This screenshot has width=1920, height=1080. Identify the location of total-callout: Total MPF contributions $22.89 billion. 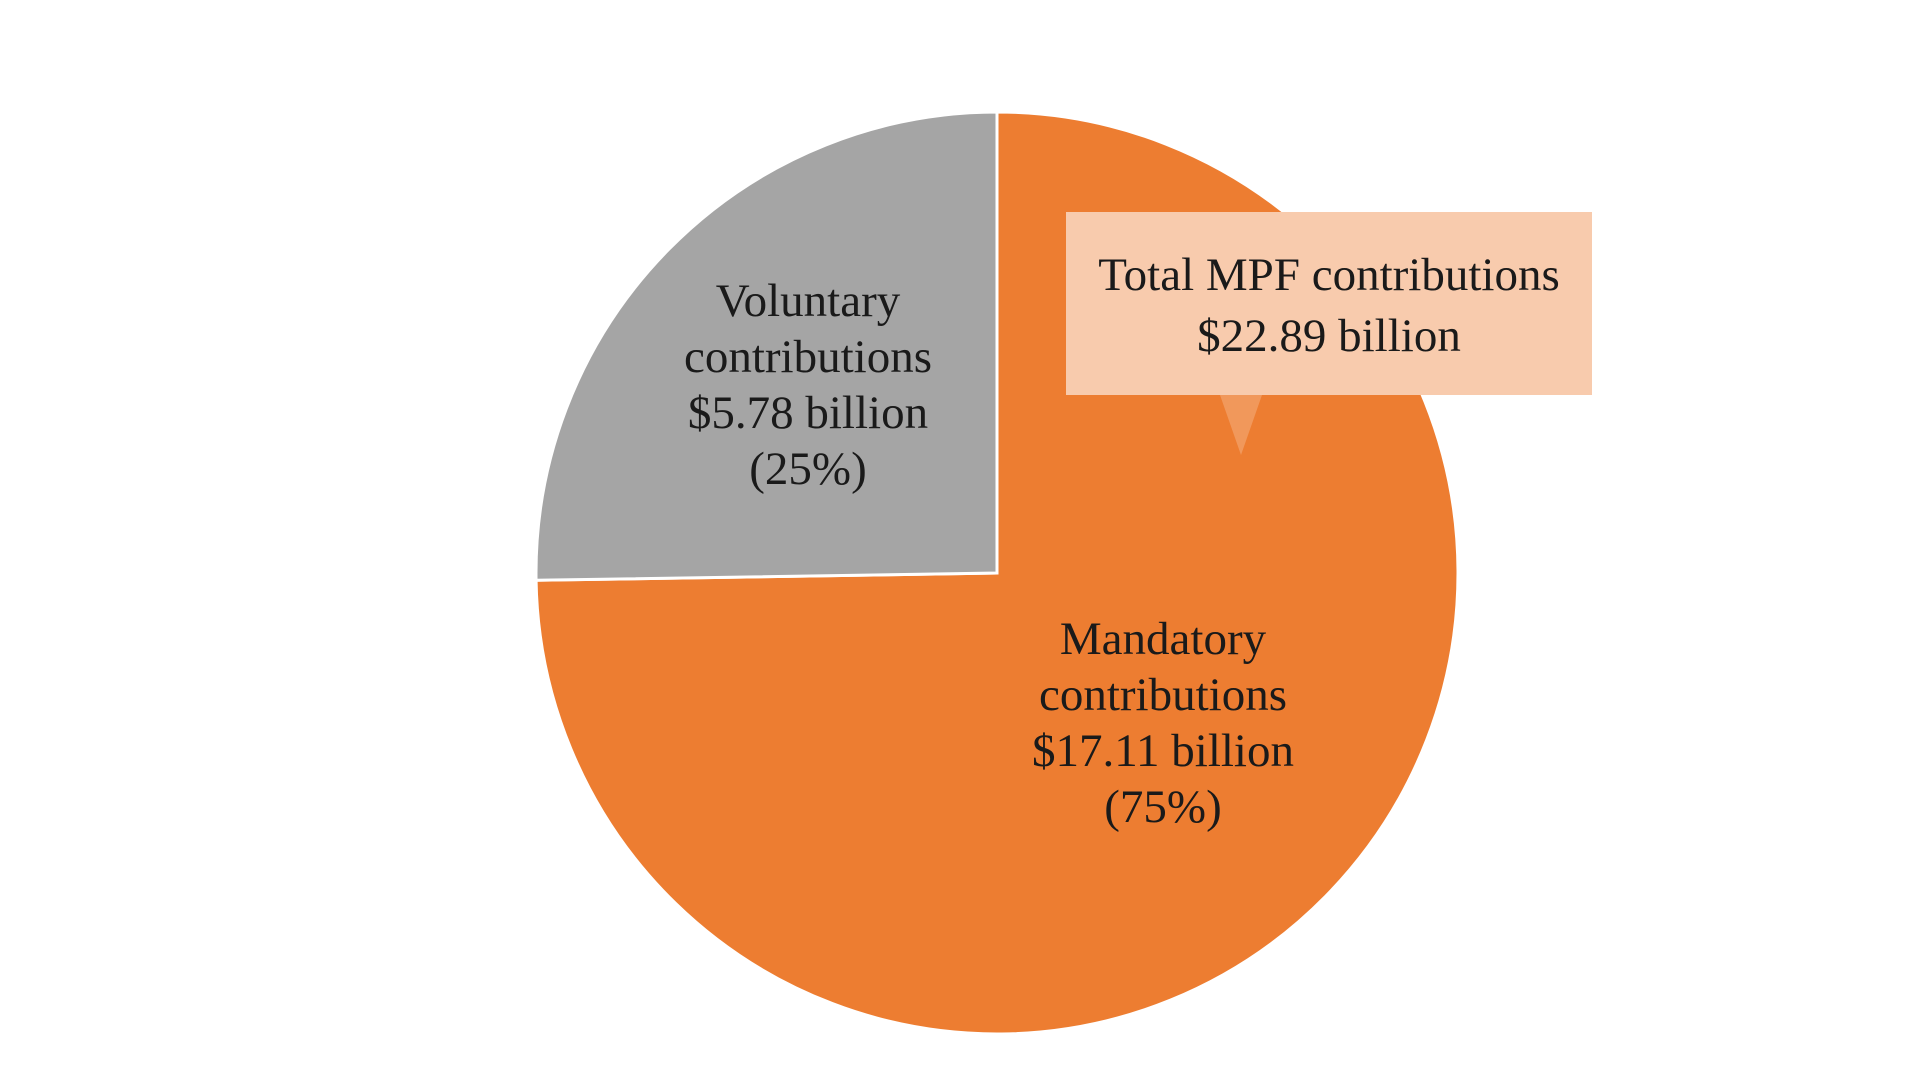
(1329, 333).